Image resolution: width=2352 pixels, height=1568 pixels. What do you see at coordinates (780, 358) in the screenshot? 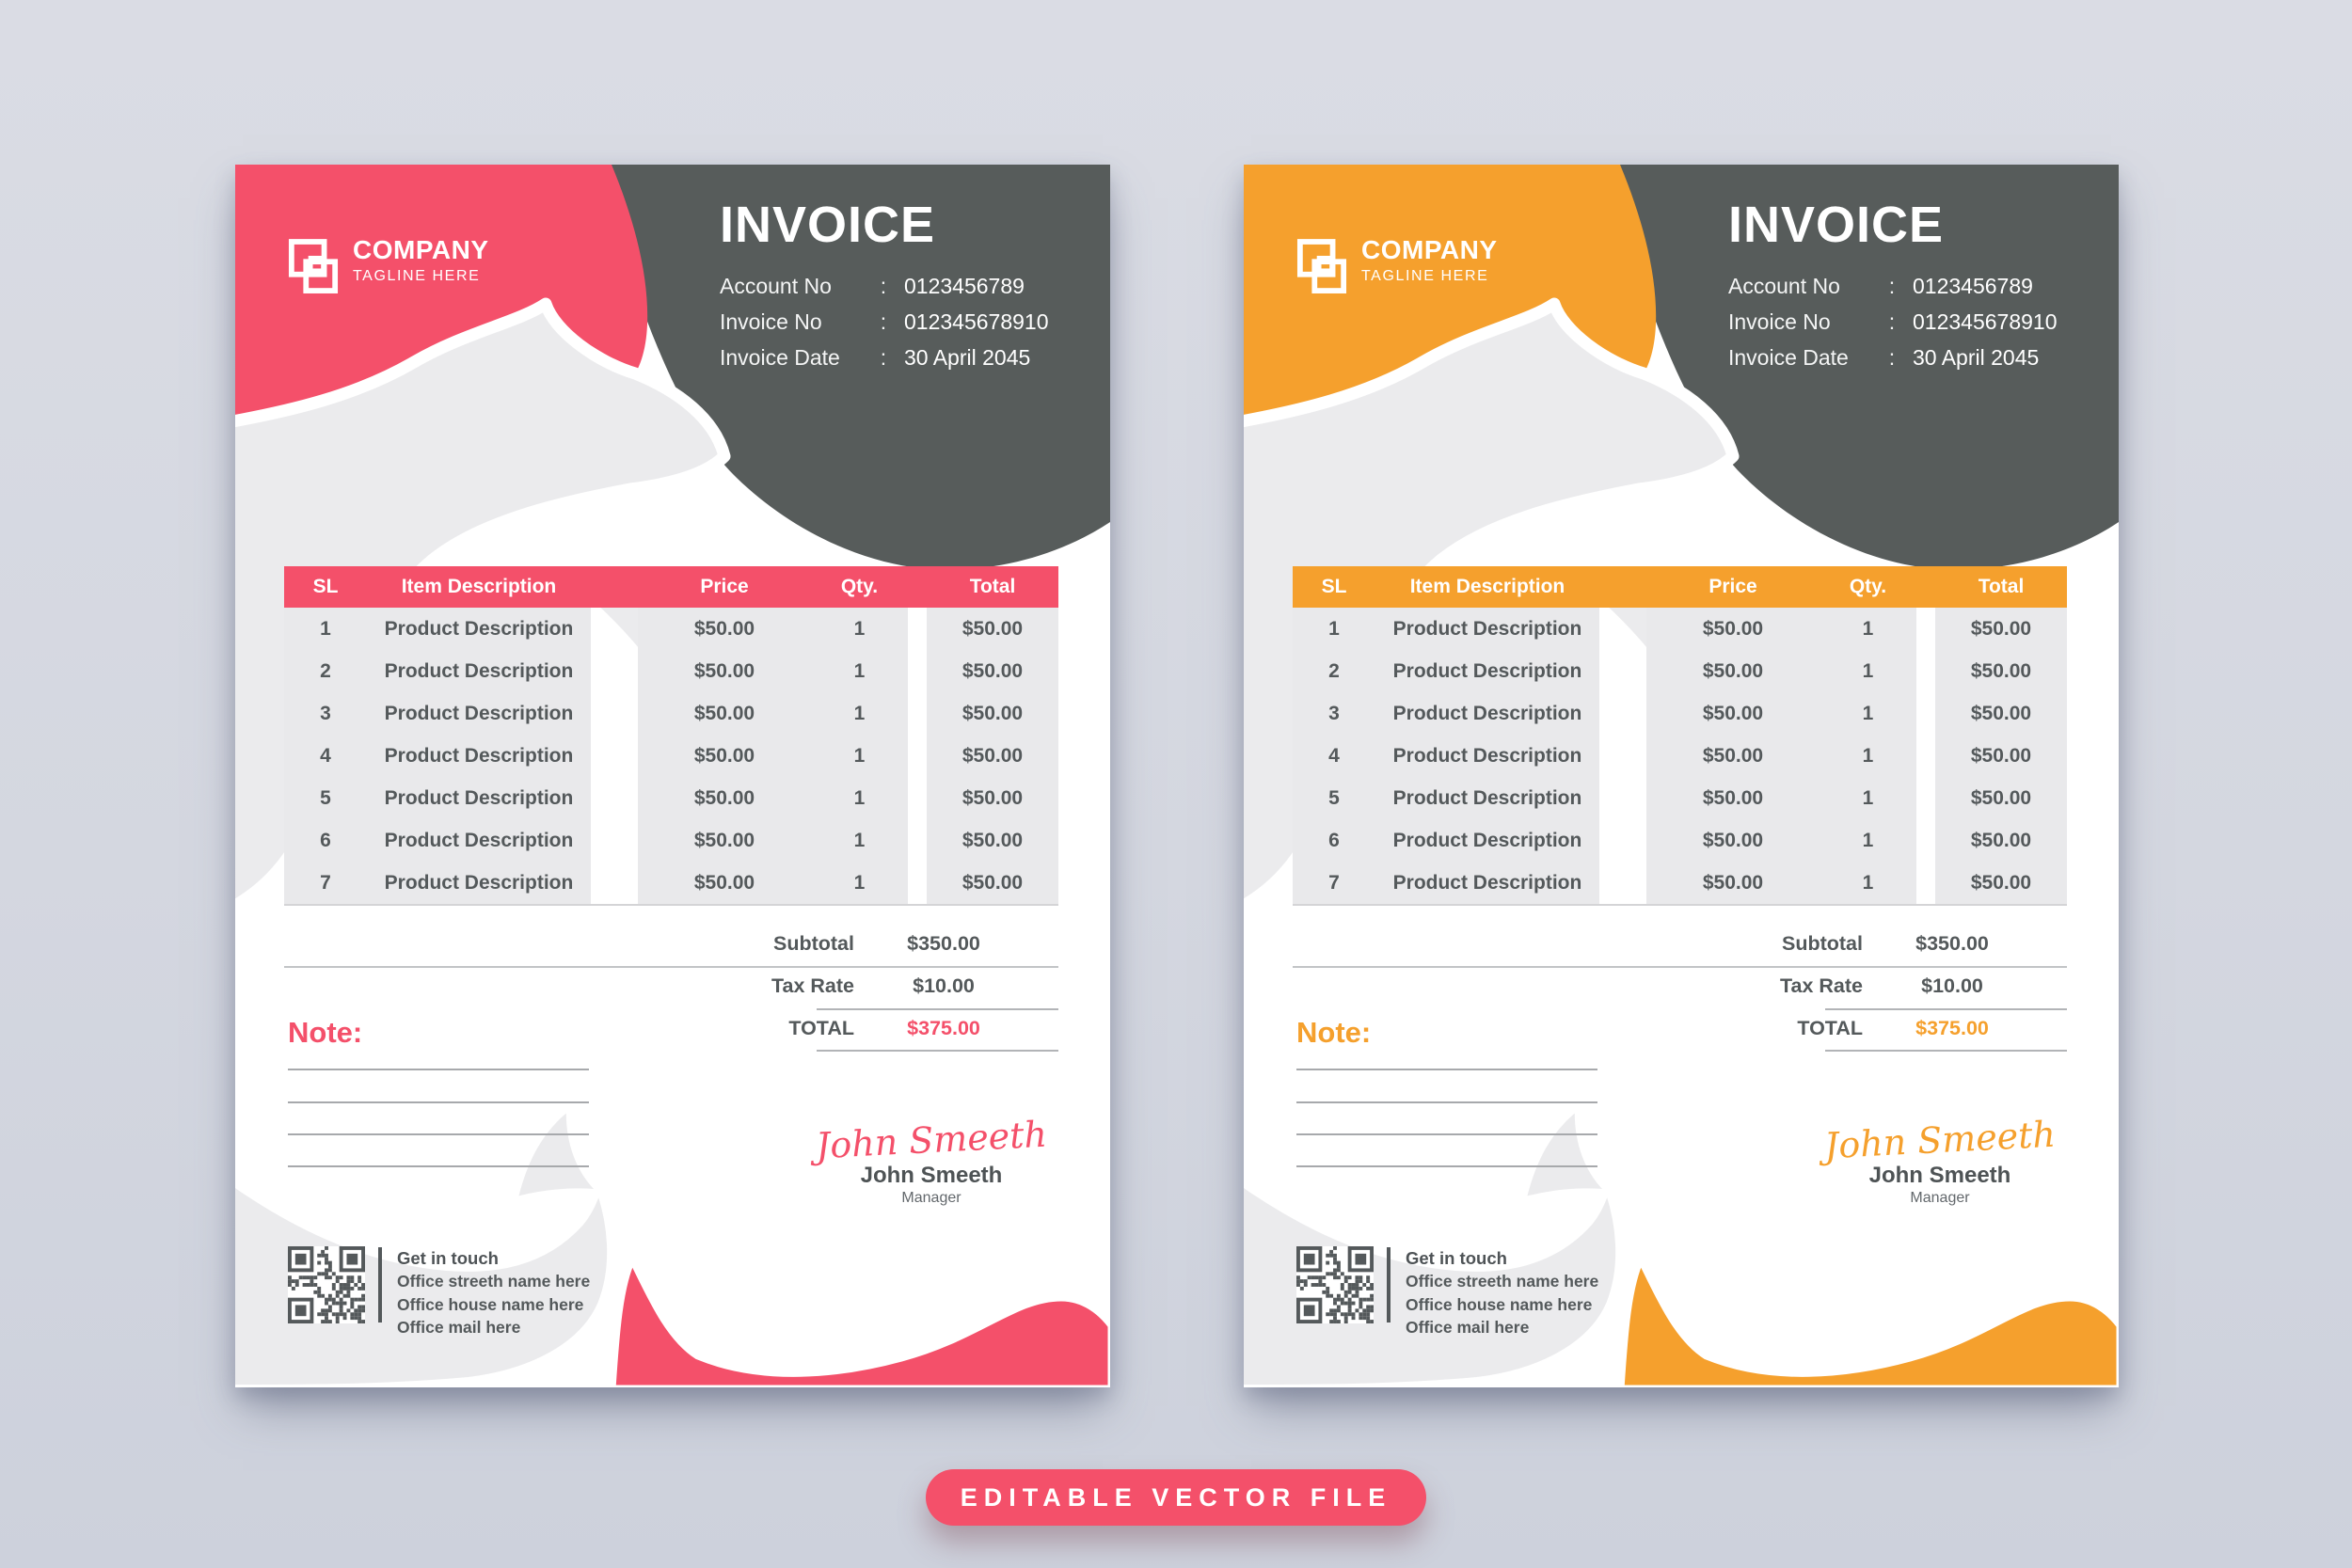
I see `meta-label: Invoice Date` at bounding box center [780, 358].